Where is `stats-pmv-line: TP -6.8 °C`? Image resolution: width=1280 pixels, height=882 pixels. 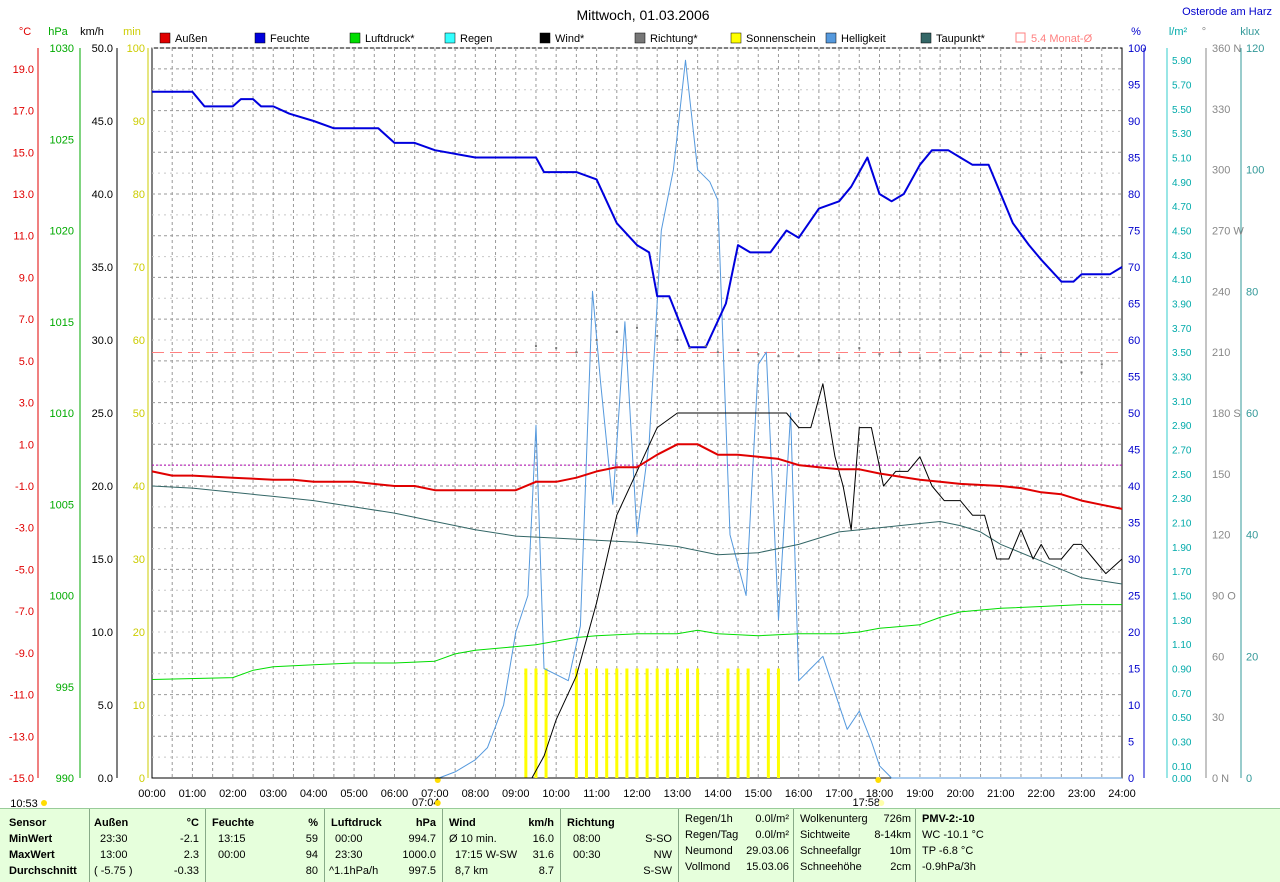
stats-pmv-line: TP -6.8 °C is located at coordinates (948, 851).